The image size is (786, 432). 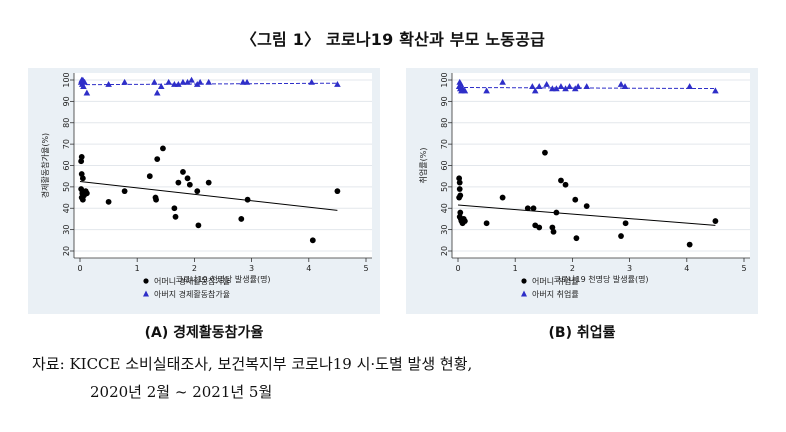 I want to click on y-tick-label: 100, so click(x=444, y=79).